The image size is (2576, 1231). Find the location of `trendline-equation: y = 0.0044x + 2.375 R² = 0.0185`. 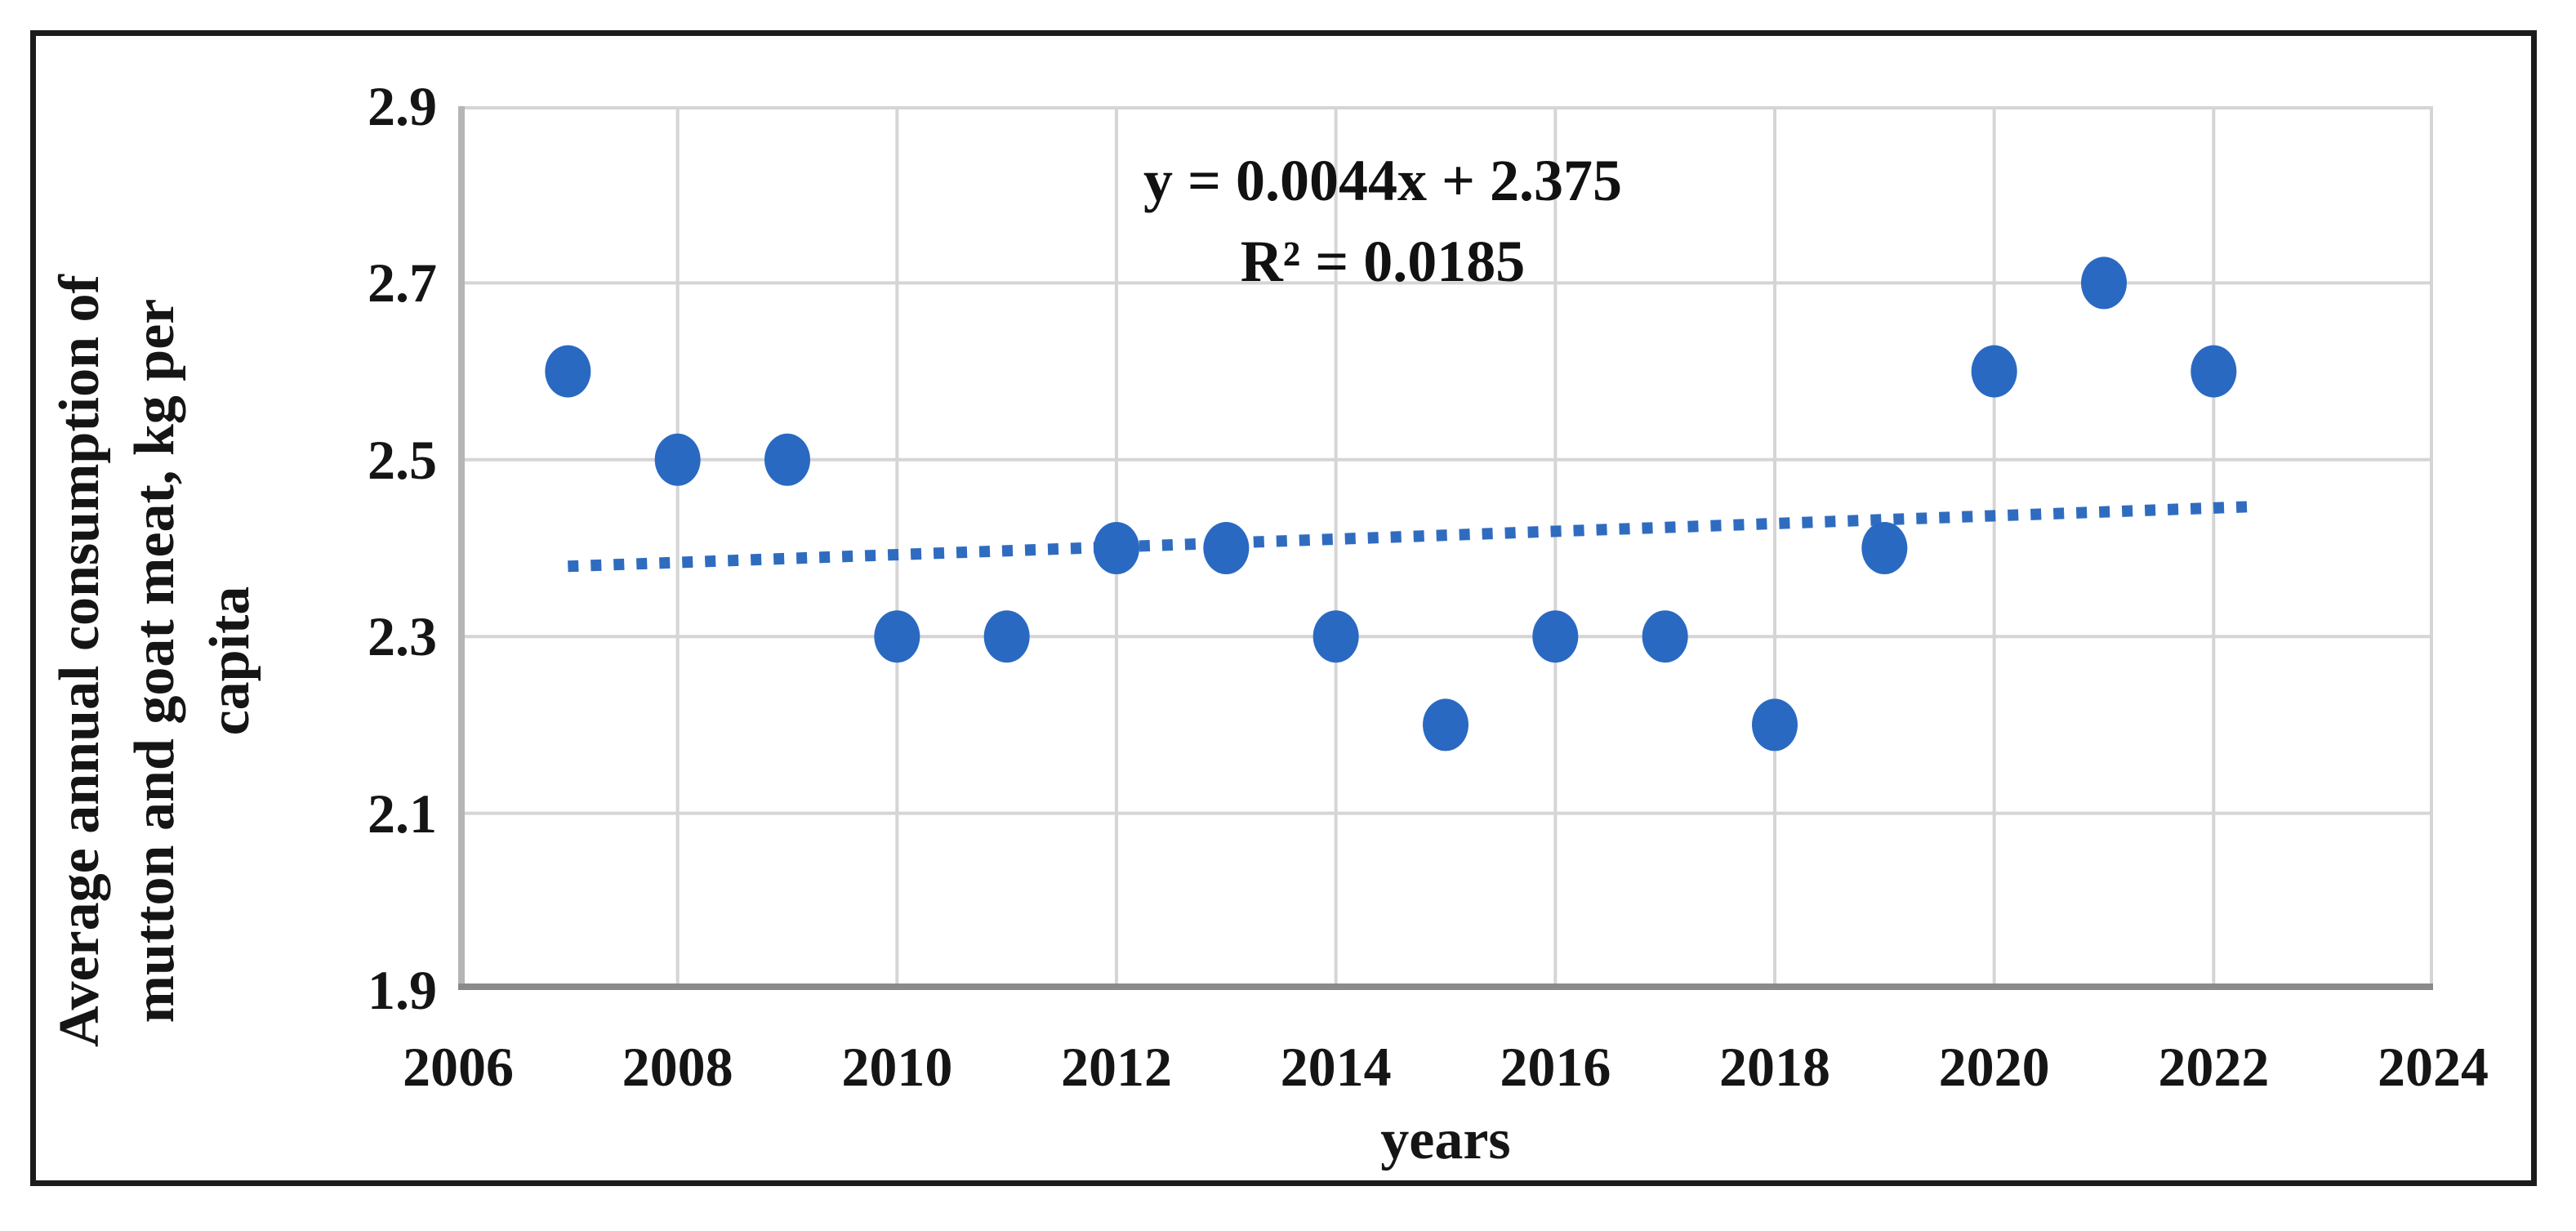

trendline-equation: y = 0.0044x + 2.375 R² = 0.0185 is located at coordinates (1382, 221).